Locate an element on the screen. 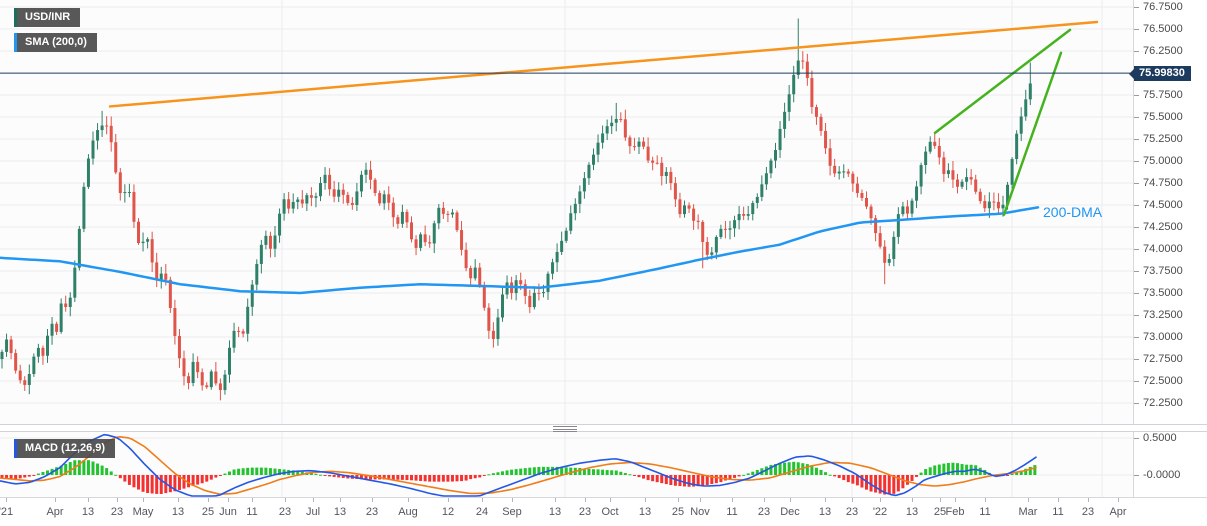 Image resolution: width=1207 pixels, height=526 pixels. panel-resize-handle is located at coordinates (565, 429).